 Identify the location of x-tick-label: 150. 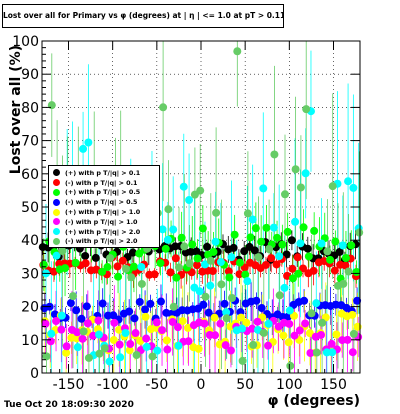
(333, 385).